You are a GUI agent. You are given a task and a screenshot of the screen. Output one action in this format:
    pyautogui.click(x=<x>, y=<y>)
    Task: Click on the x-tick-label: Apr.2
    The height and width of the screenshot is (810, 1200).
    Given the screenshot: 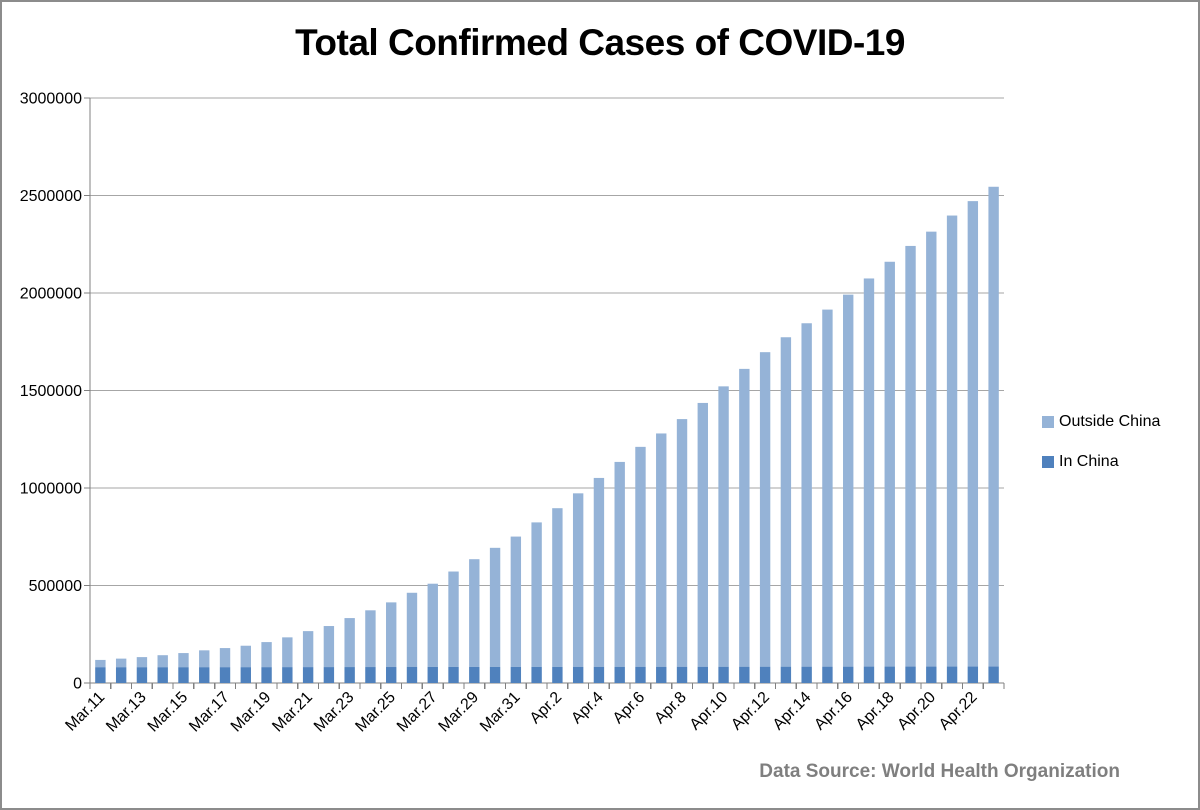 What is the action you would take?
    pyautogui.click(x=546, y=708)
    